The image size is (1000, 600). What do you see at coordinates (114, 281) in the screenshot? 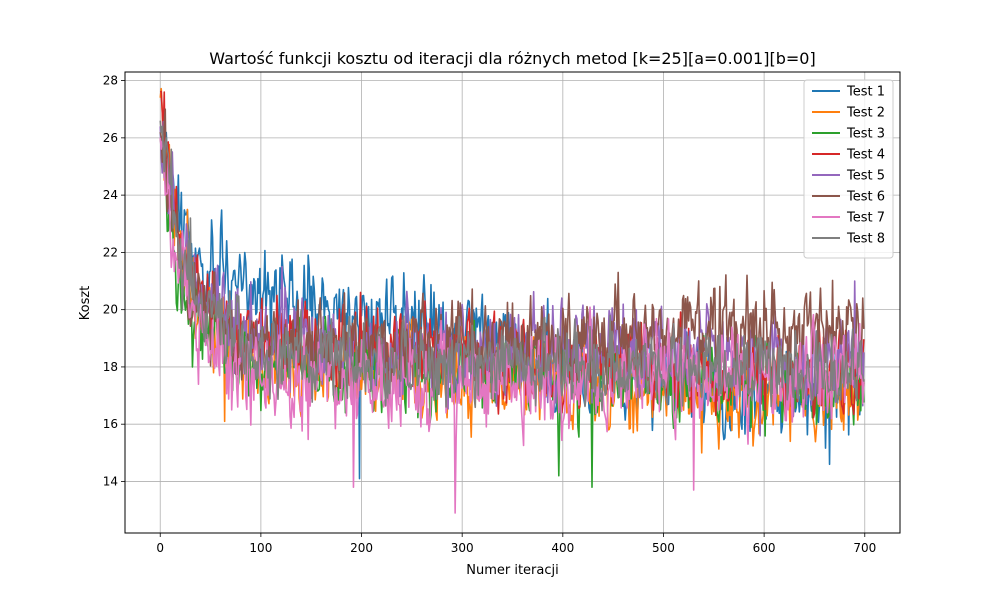
I see `y-axis-ticks: 14 16 18 20 22 24 26 28` at bounding box center [114, 281].